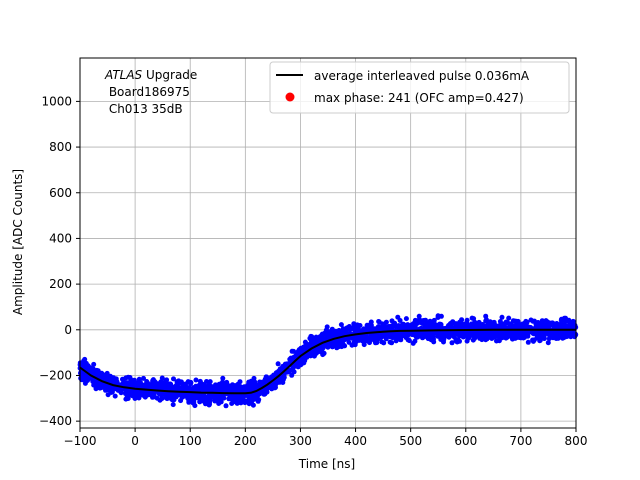  What do you see at coordinates (245, 441) in the screenshot?
I see `x-tick-label: 200` at bounding box center [245, 441].